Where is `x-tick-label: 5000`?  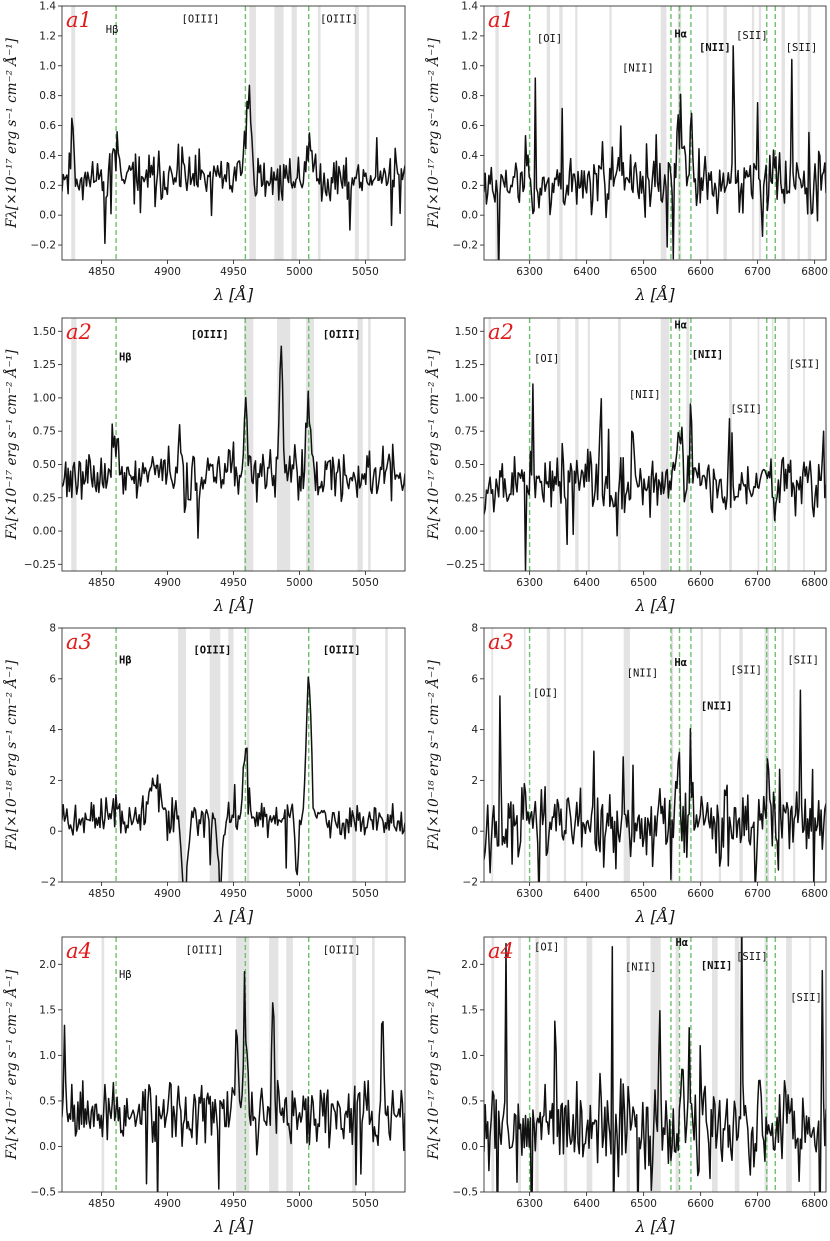
x-tick-label: 5000 is located at coordinates (299, 583).